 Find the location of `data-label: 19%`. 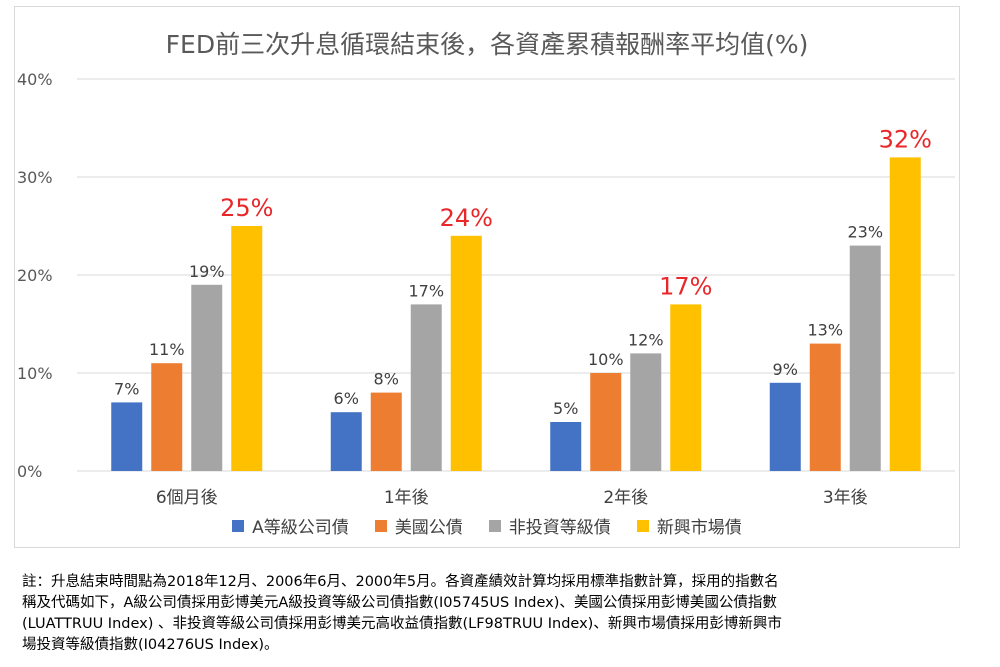

data-label: 19% is located at coordinates (207, 271).